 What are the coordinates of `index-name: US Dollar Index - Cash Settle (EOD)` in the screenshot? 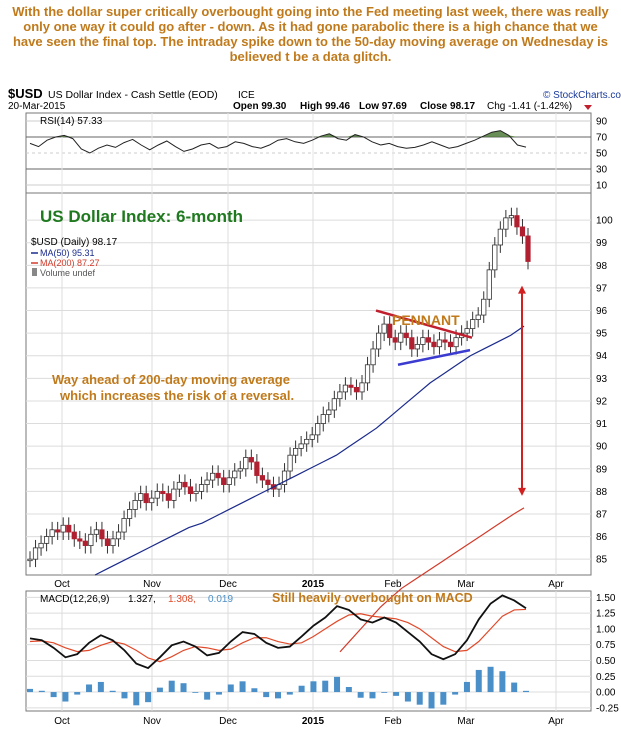 It's located at (133, 95).